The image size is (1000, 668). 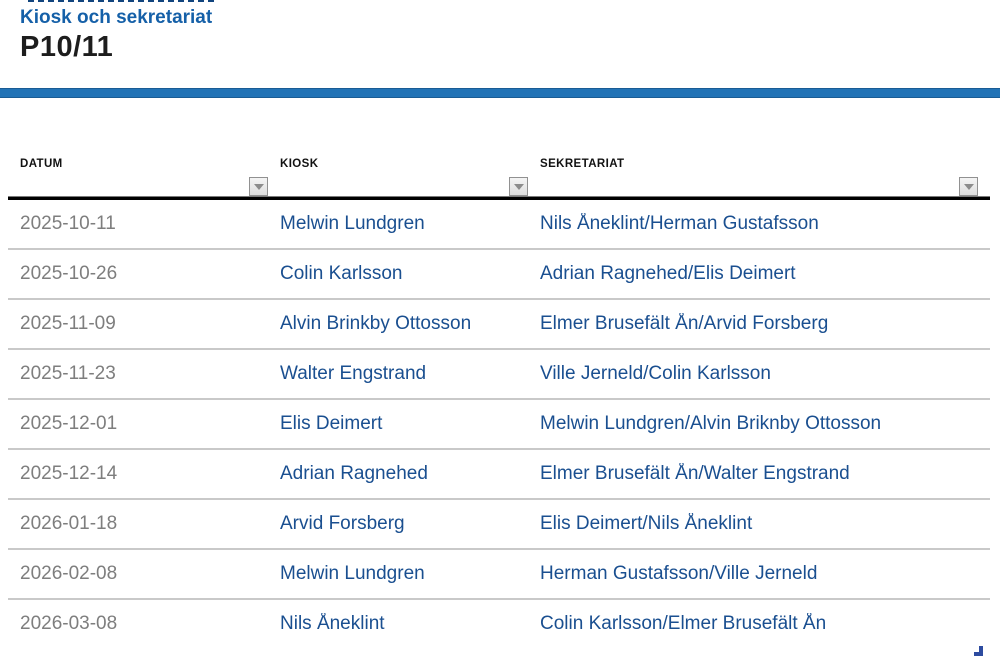 I want to click on column-header-sekretariat: SEKRETARIAT, so click(x=759, y=170).